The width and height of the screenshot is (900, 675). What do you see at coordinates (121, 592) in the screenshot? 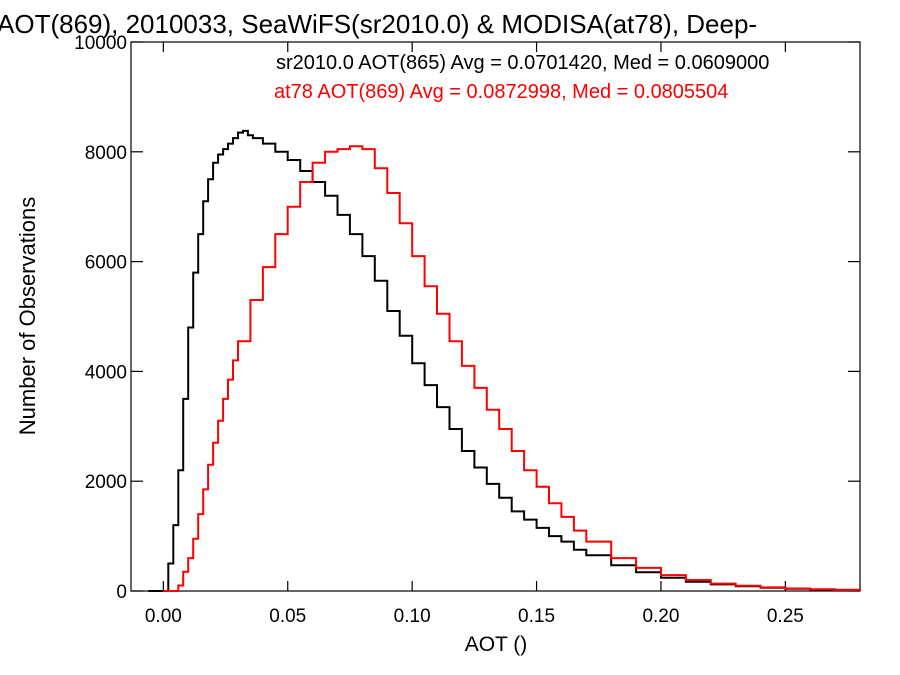
I see `y-tick-label-0: 0` at bounding box center [121, 592].